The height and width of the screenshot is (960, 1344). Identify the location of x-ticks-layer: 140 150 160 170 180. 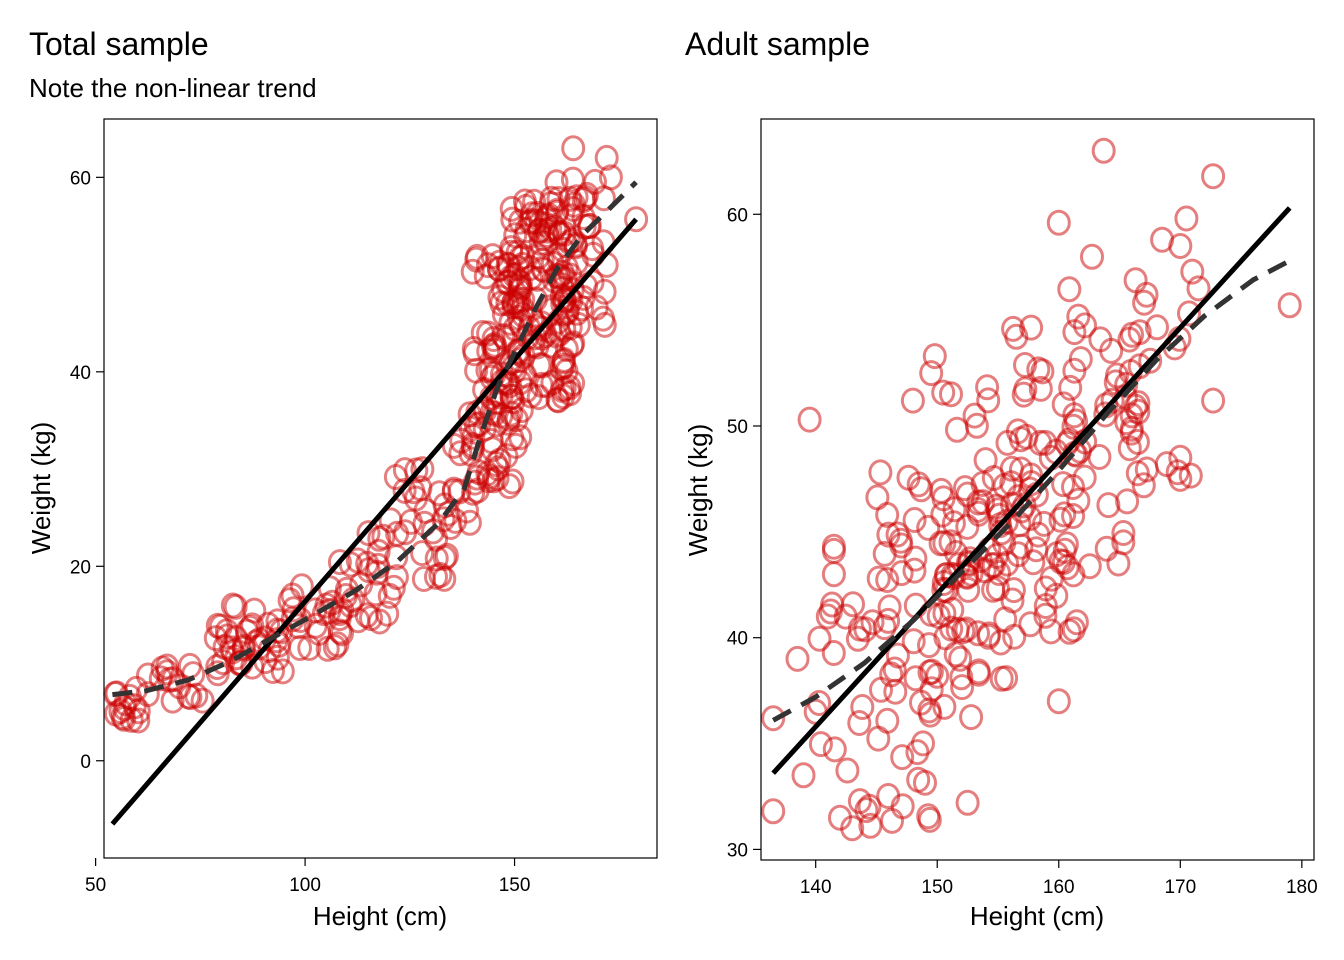
(1059, 879).